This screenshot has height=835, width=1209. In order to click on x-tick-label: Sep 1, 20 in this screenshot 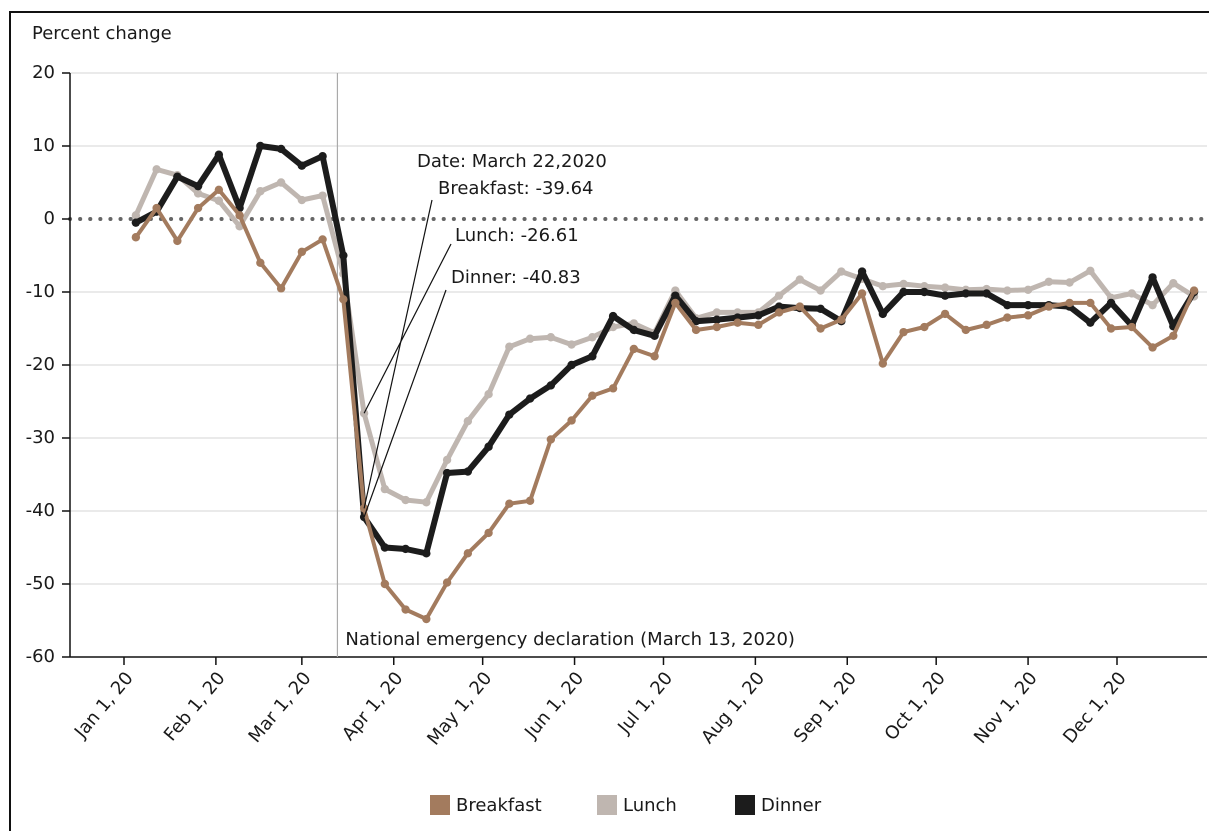, I will do `click(825, 707)`.